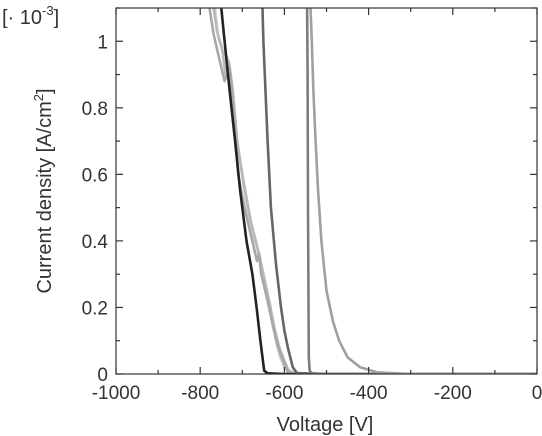  I want to click on y-tick-label: 0.8, so click(95, 109).